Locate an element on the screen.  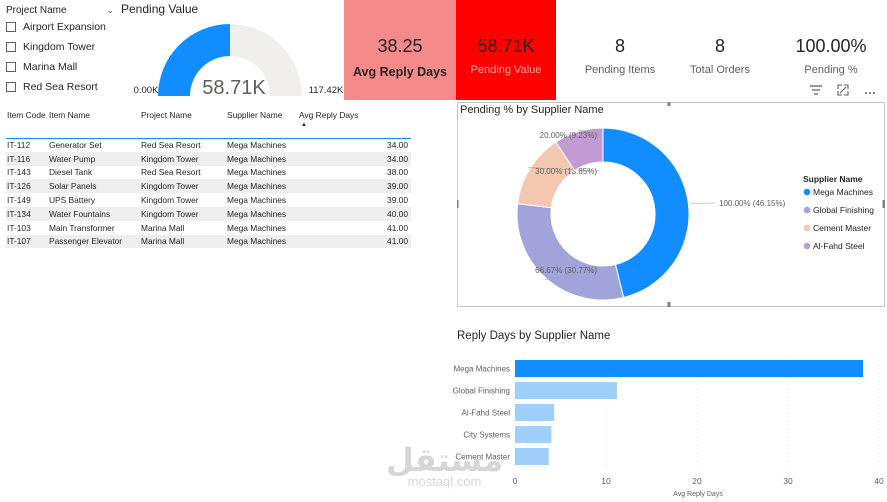
y-category-label: City Systems is located at coordinates (486, 435).